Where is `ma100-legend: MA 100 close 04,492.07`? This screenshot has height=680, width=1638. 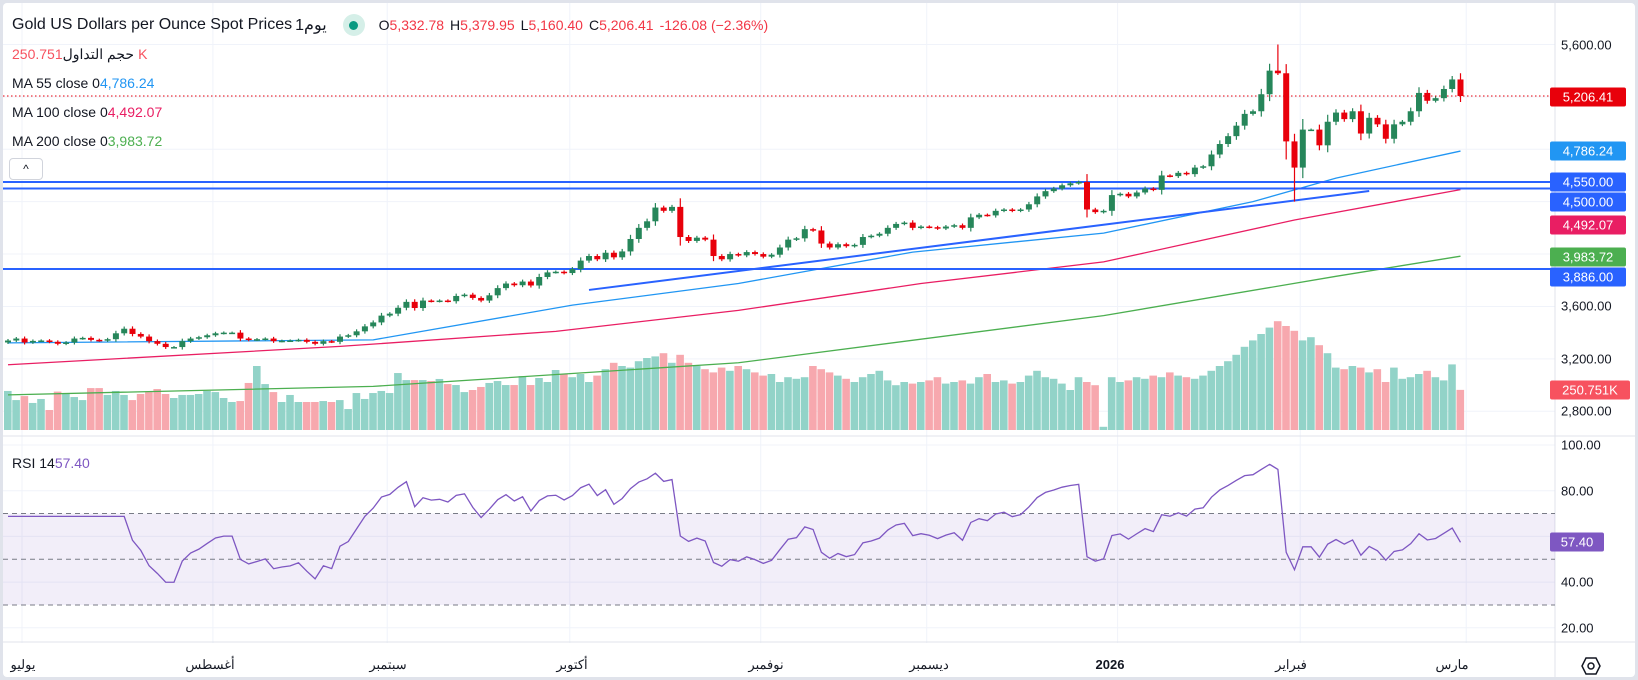 ma100-legend: MA 100 close 04,492.07 is located at coordinates (87, 112).